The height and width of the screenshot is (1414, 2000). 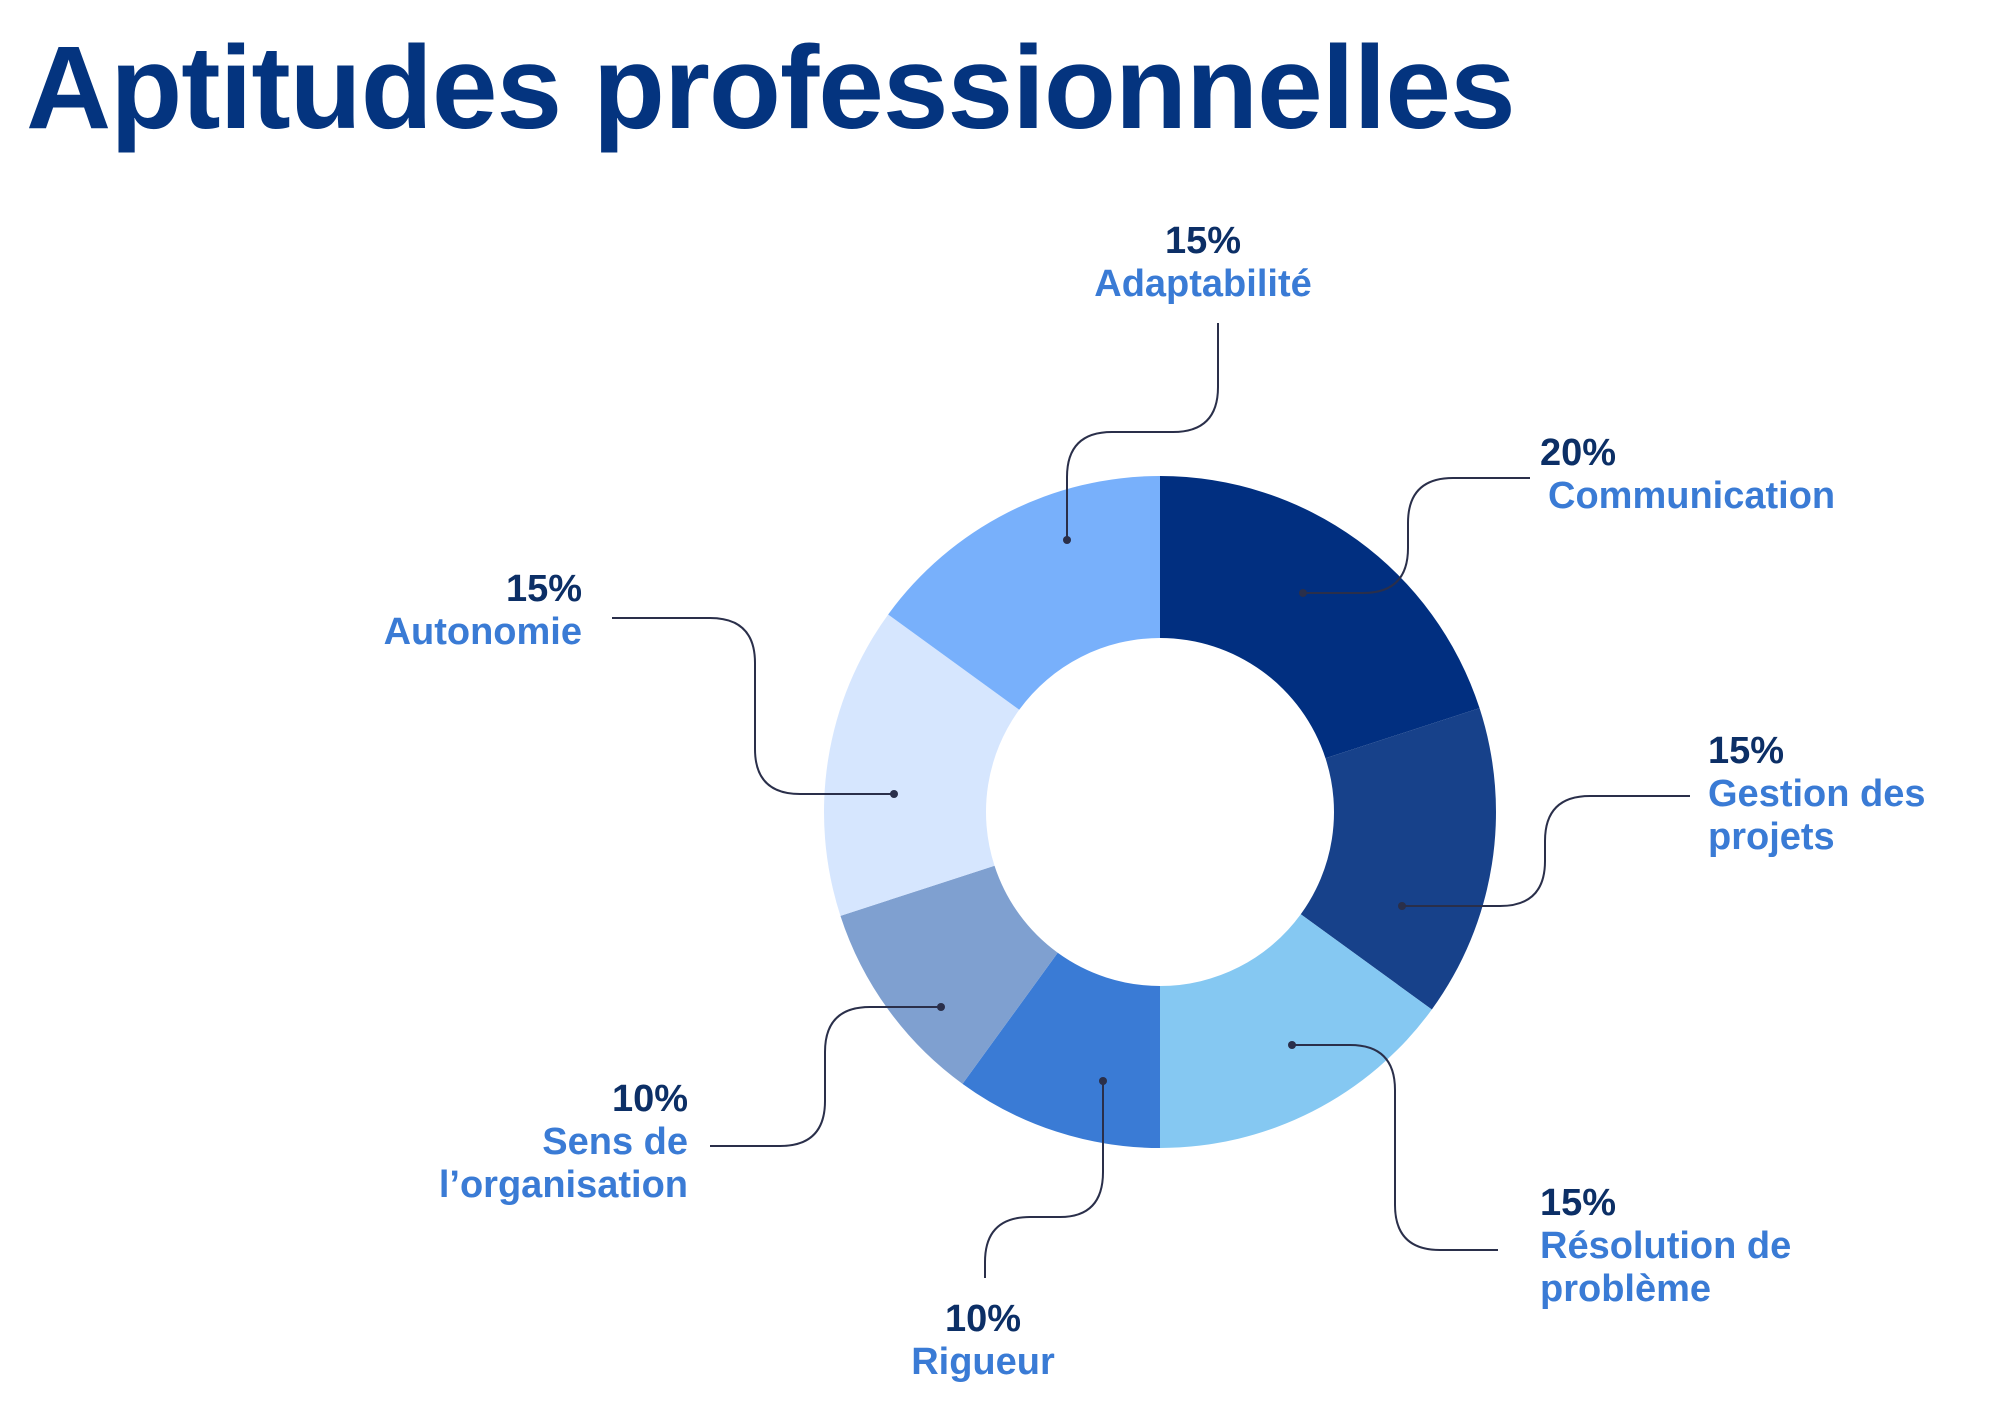 I want to click on leader-line-communication, so click(x=1416, y=535).